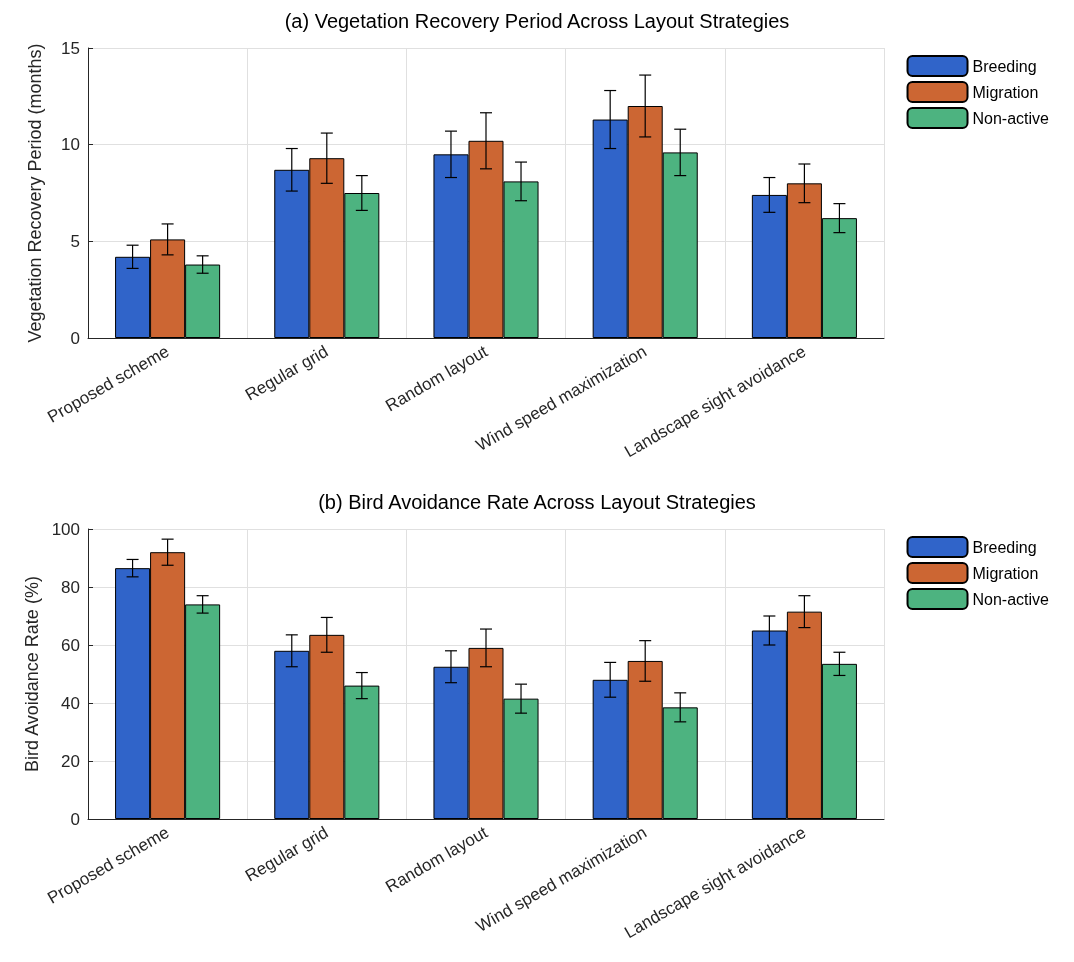 The width and height of the screenshot is (1074, 962). I want to click on y-tick-label: 80, so click(70, 587).